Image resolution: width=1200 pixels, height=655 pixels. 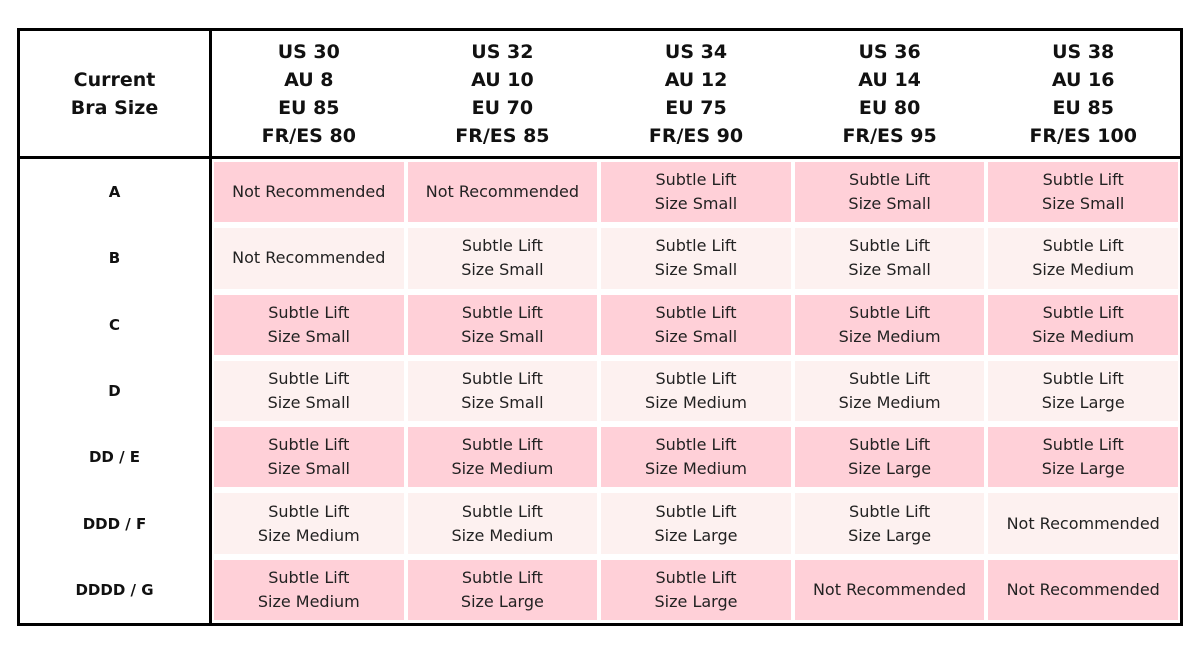 I want to click on row-label: A, so click(x=116, y=192).